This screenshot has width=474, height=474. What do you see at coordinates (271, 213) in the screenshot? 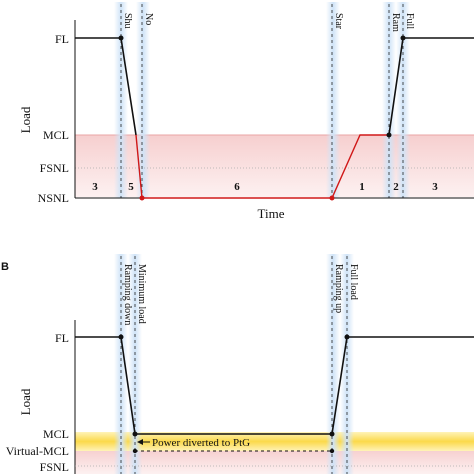
I see `panel-a-x-axis-title: Time` at bounding box center [271, 213].